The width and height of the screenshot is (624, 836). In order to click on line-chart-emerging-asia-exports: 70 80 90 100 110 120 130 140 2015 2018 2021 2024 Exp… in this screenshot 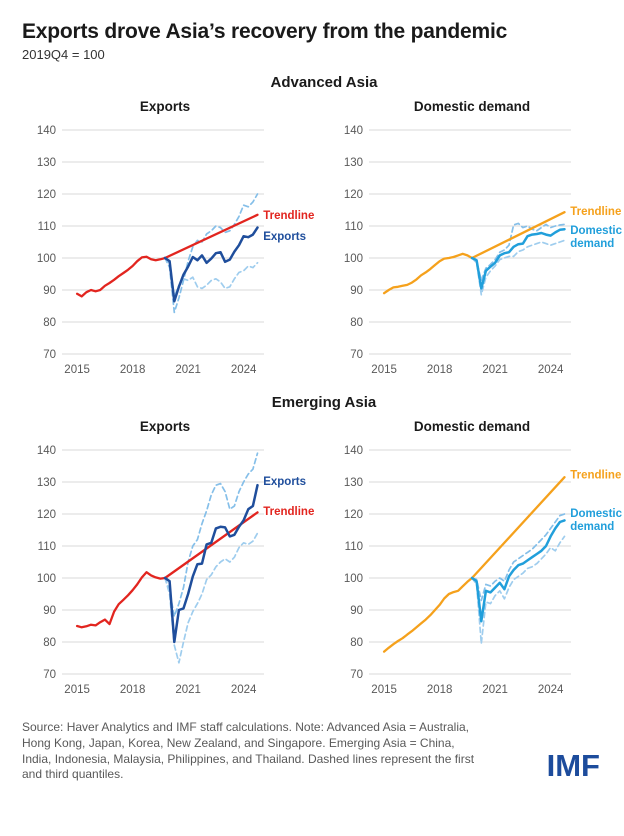, I will do `click(176, 570)`.